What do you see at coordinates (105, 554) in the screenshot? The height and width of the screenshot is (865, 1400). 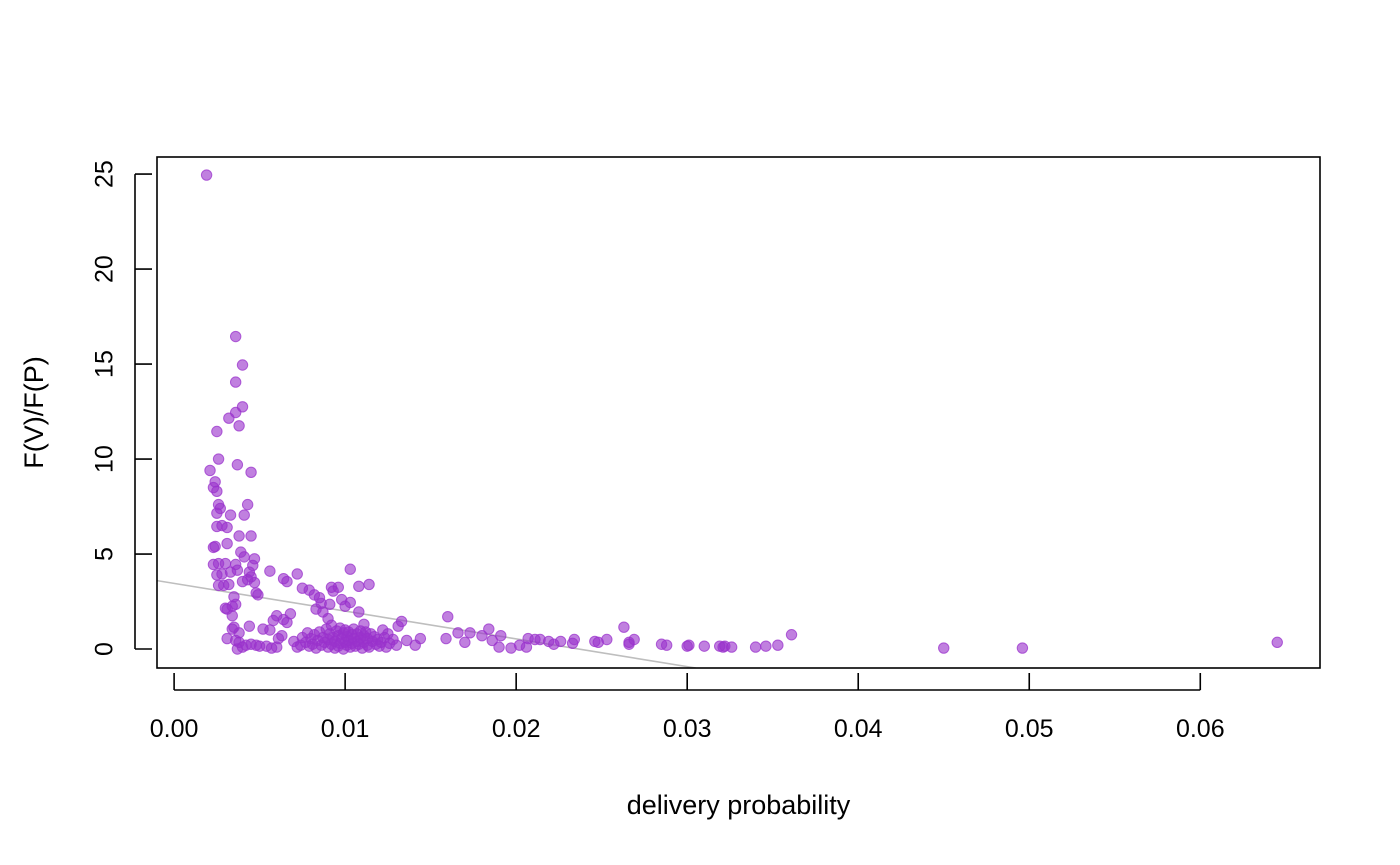 I see `y-tick-label: 5` at bounding box center [105, 554].